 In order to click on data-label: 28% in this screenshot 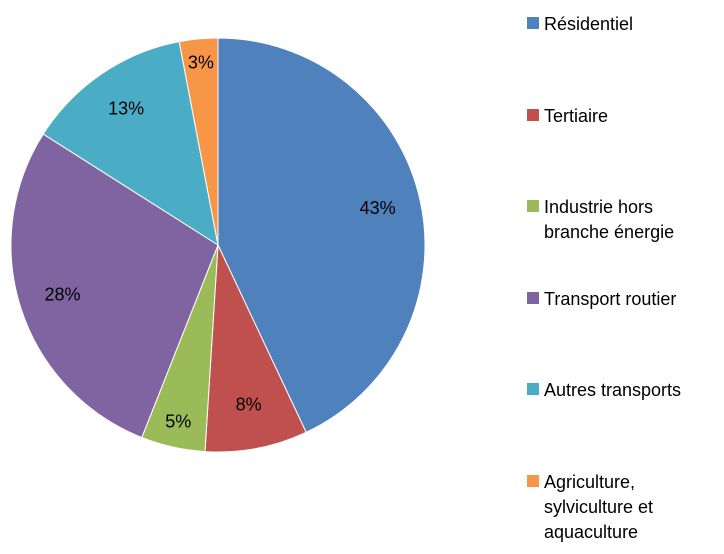, I will do `click(62, 294)`.